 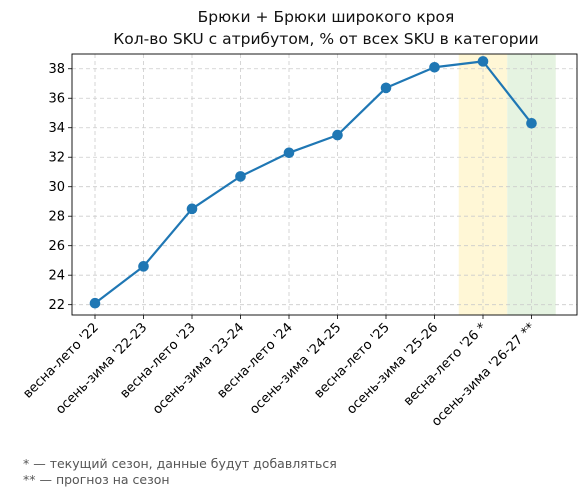 What do you see at coordinates (445, 364) in the screenshot?
I see `x-tick-label: весна-лето '26 *` at bounding box center [445, 364].